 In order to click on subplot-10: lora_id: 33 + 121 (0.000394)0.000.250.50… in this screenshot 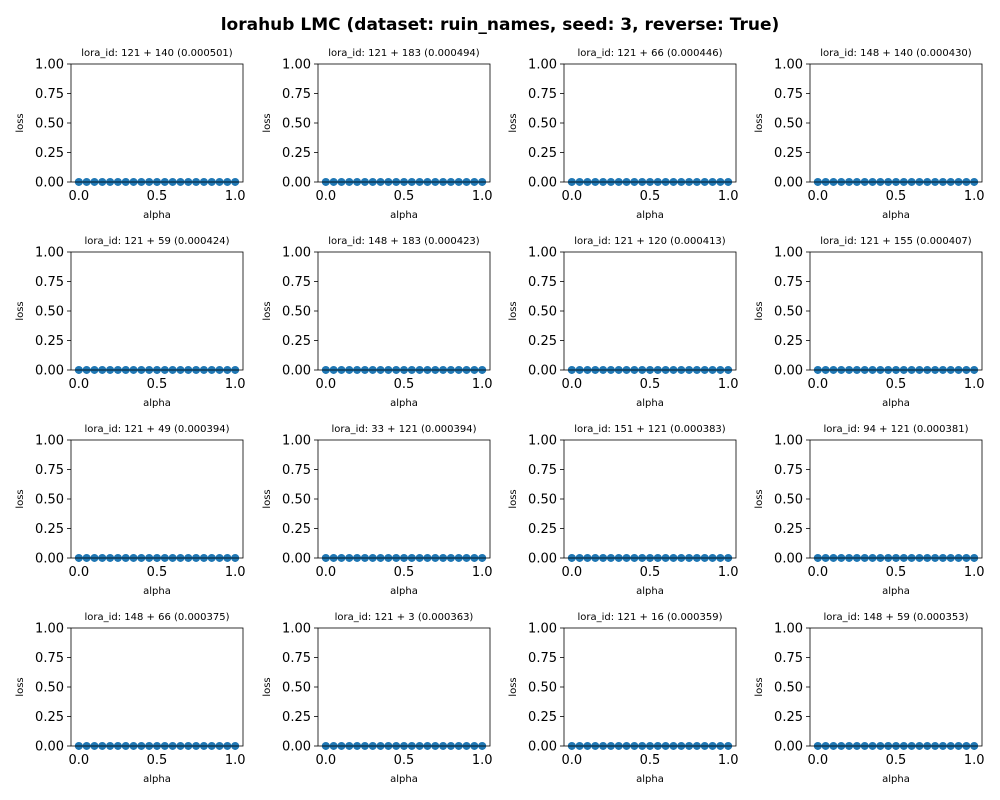, I will do `click(377, 510)`.